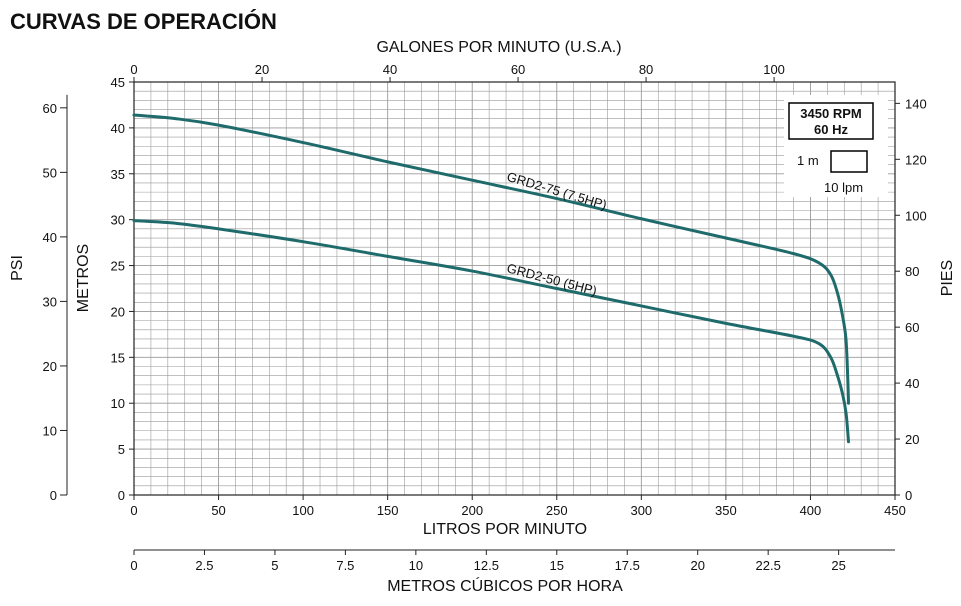 This screenshot has width=961, height=606. What do you see at coordinates (143, 21) in the screenshot?
I see `chart-title: CURVAS DE OPERACIÓN` at bounding box center [143, 21].